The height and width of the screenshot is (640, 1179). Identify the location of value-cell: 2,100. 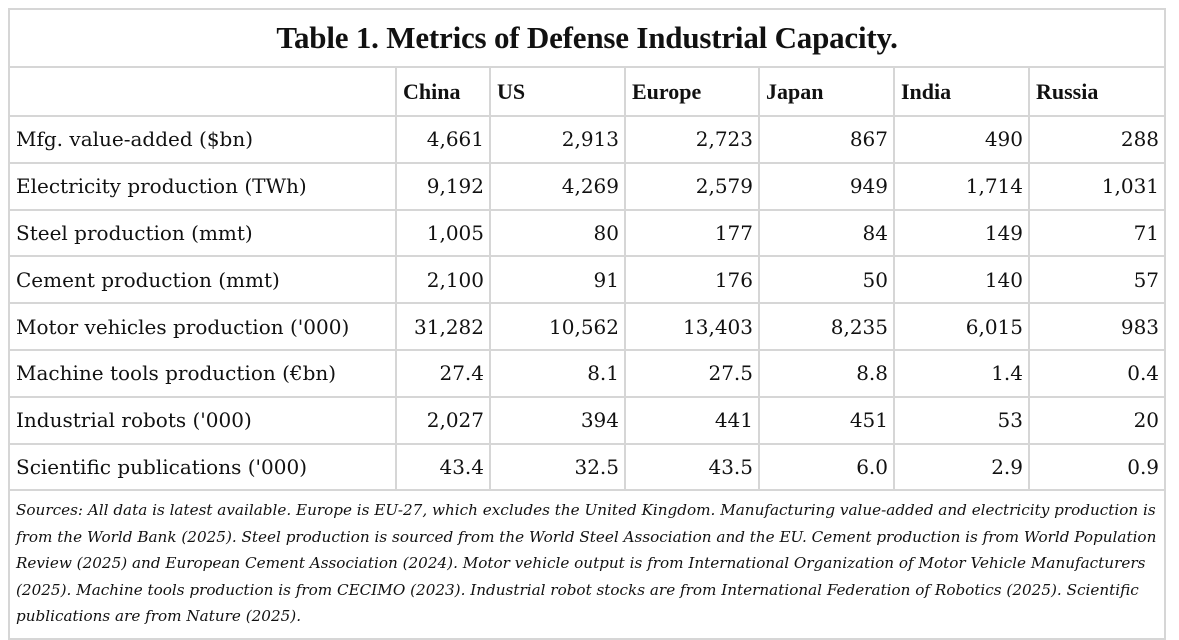
(443, 280).